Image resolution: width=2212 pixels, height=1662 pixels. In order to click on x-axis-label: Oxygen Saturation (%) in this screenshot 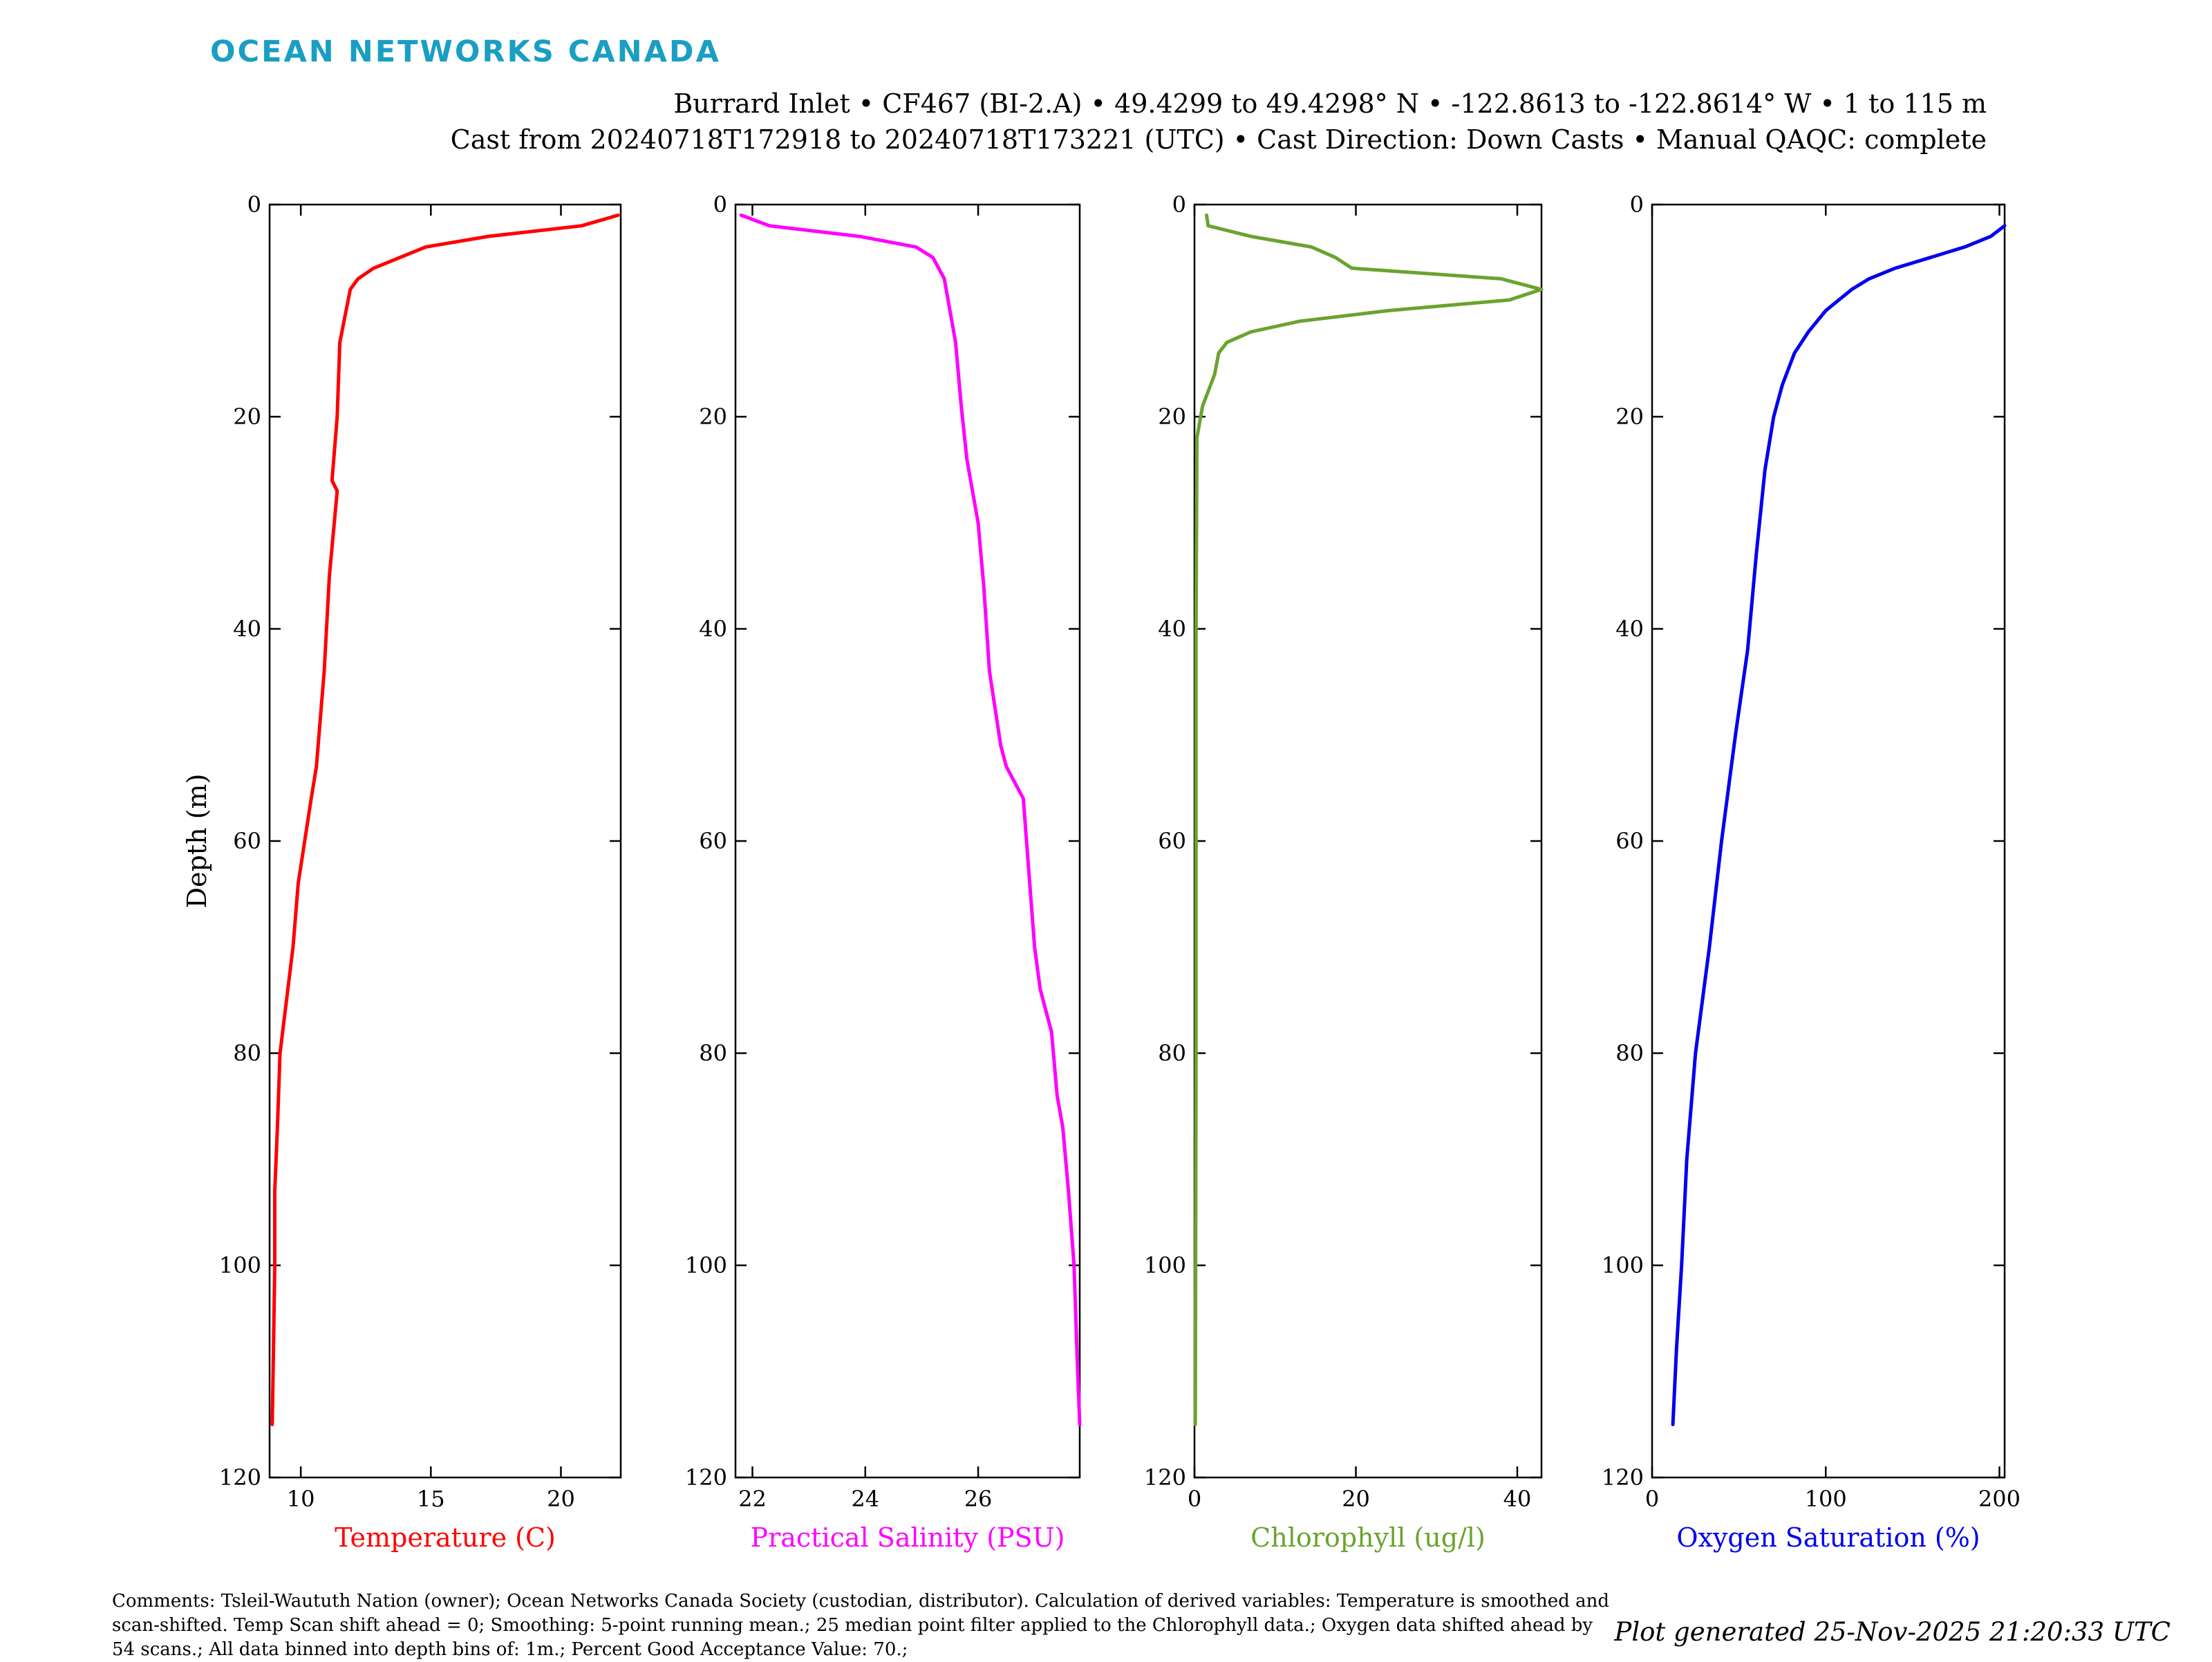, I will do `click(1828, 1538)`.